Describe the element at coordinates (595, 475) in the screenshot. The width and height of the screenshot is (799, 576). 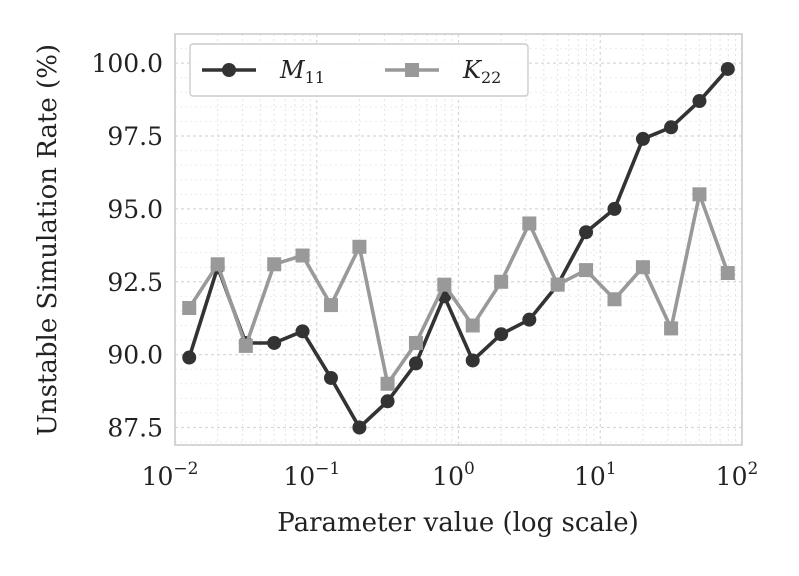
I see `x-tick-label: 10¹` at that location.